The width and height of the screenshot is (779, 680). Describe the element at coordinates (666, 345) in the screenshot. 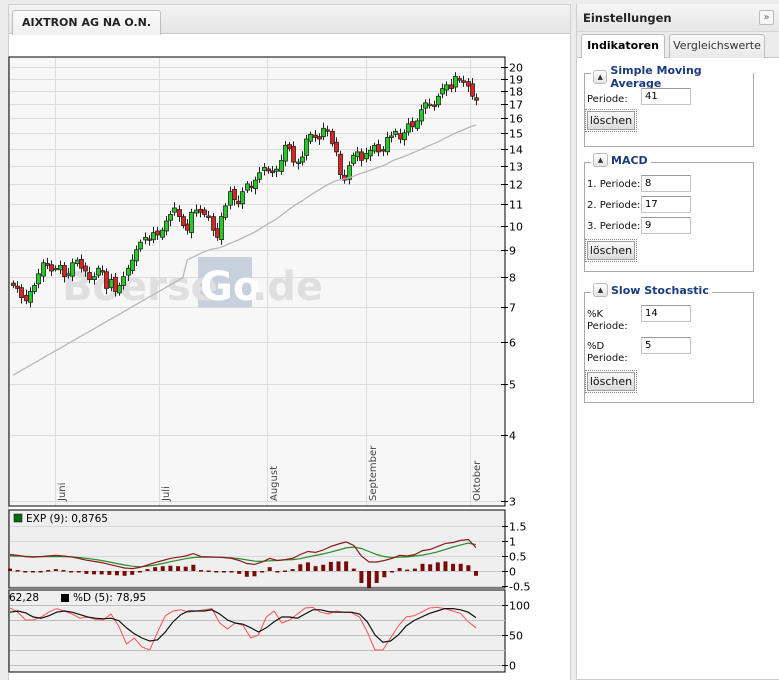

I see `stoch-d-period-input` at that location.